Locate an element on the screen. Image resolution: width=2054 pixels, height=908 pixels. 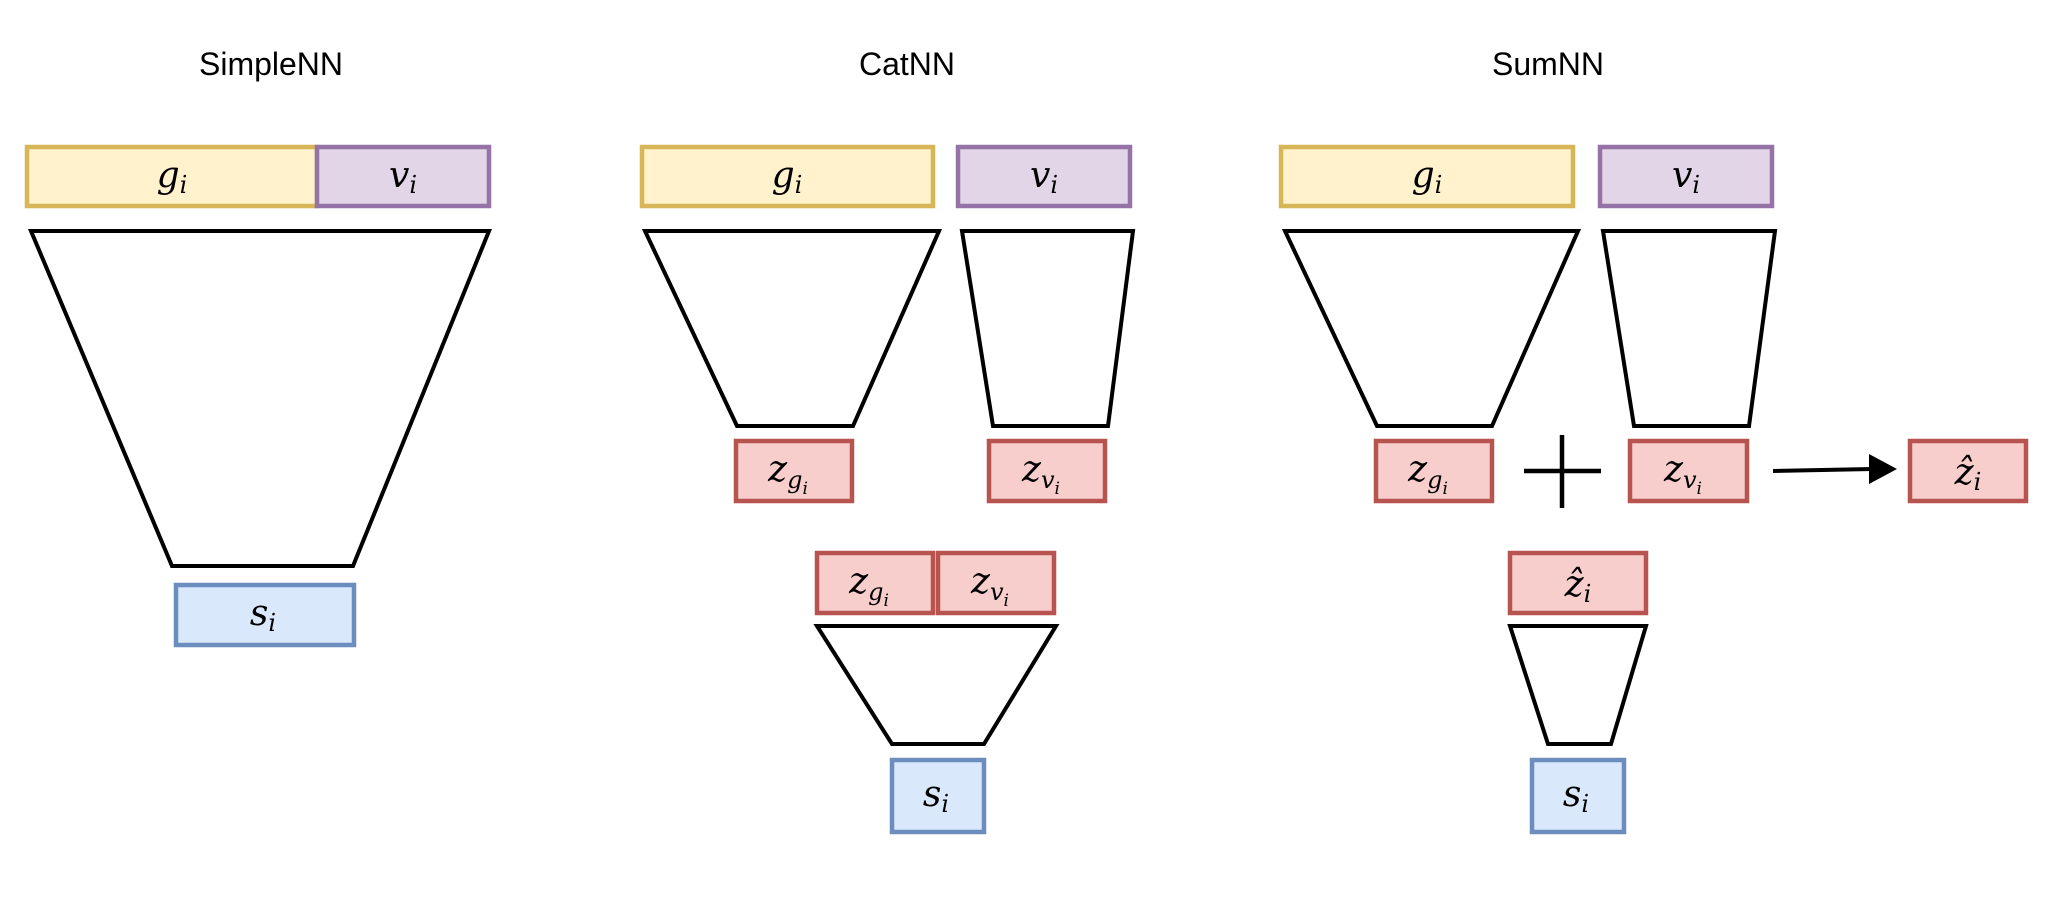
sumnn-sum-result-box is located at coordinates (1968, 471).